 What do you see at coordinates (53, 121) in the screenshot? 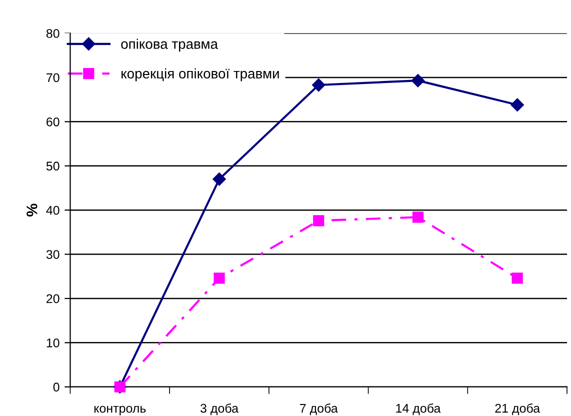
I see `y-tick-label: 60` at bounding box center [53, 121].